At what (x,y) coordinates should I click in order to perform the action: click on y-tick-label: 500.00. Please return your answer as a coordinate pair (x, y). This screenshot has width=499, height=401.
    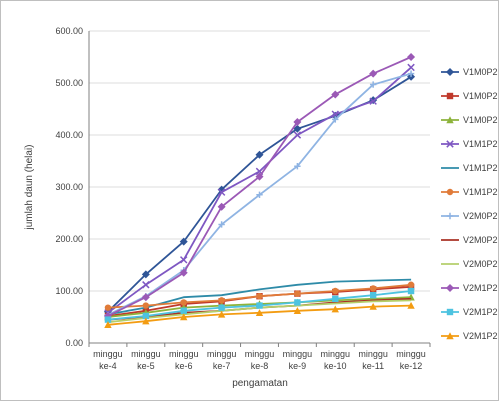
    Looking at the image, I should click on (69, 83).